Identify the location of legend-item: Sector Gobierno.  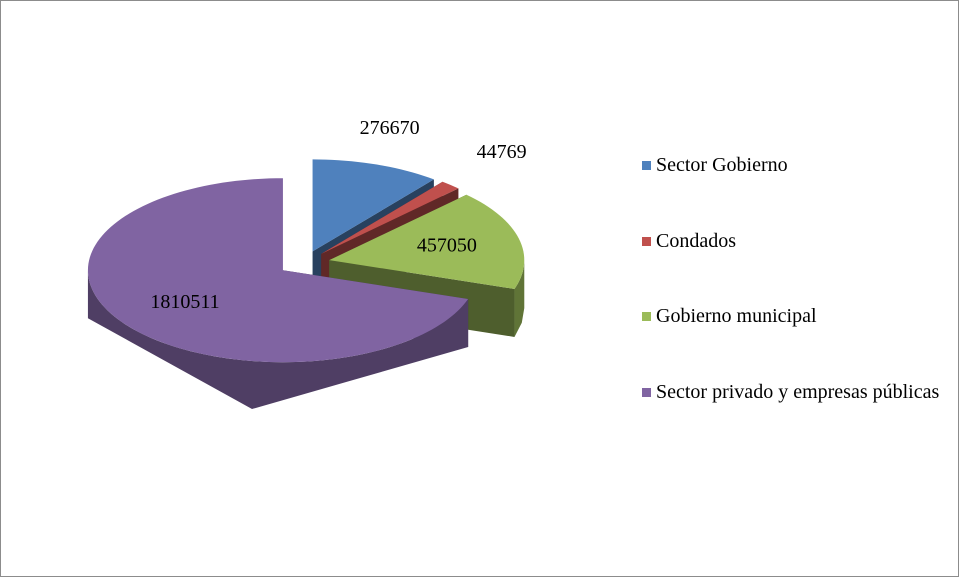
(797, 191).